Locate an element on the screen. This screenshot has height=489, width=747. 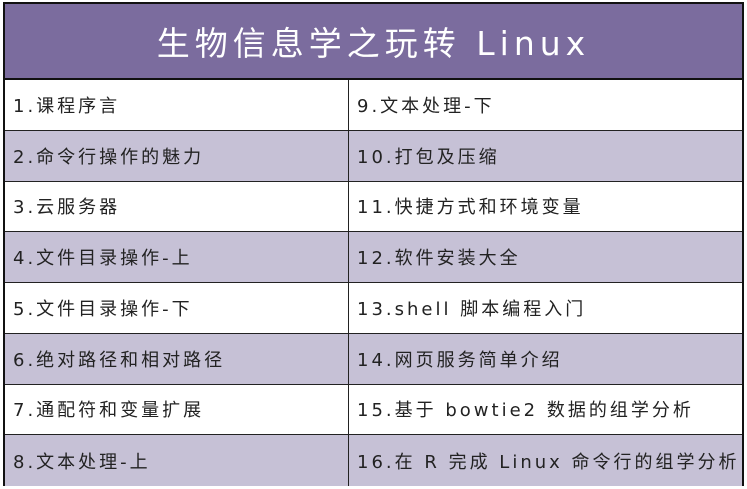
course-item: 13.shell 脚本编程入门 is located at coordinates (545, 308).